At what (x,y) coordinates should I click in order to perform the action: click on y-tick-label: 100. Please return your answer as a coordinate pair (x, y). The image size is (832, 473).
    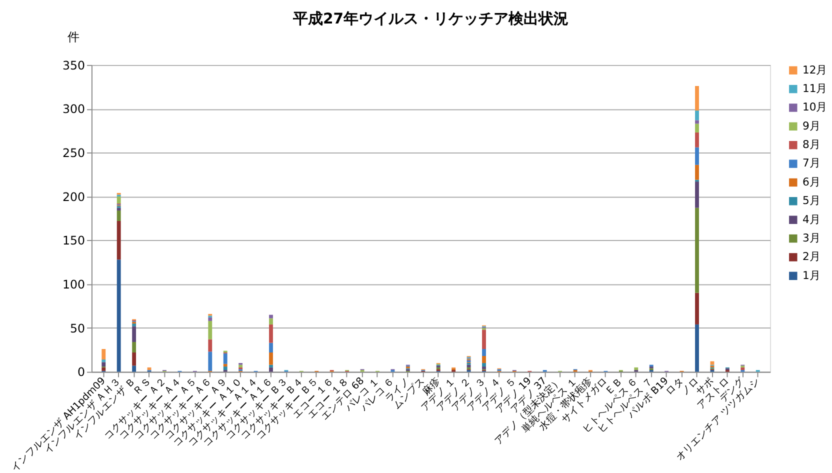
    Looking at the image, I should click on (74, 285).